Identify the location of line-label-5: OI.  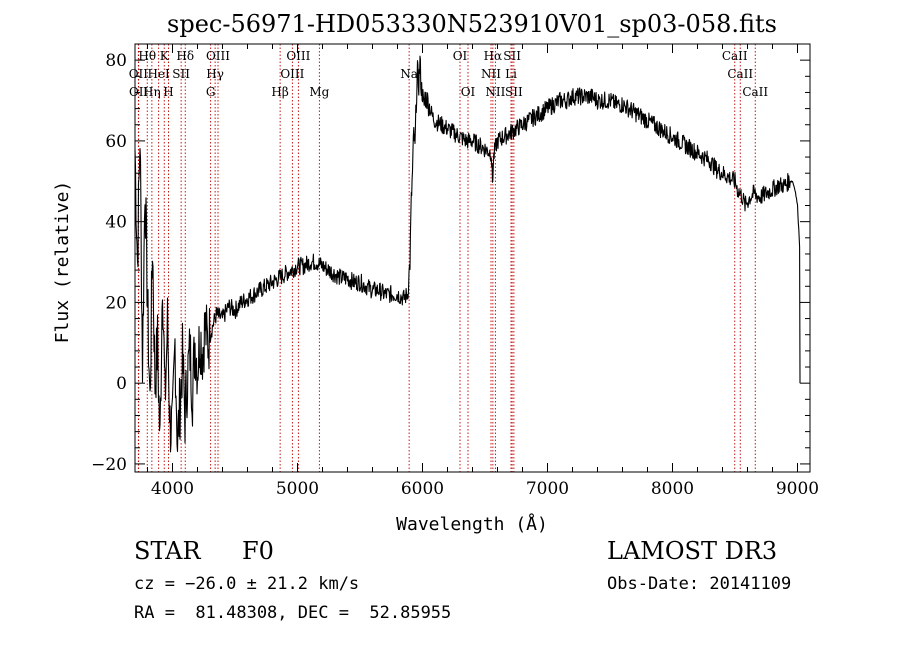
(460, 56).